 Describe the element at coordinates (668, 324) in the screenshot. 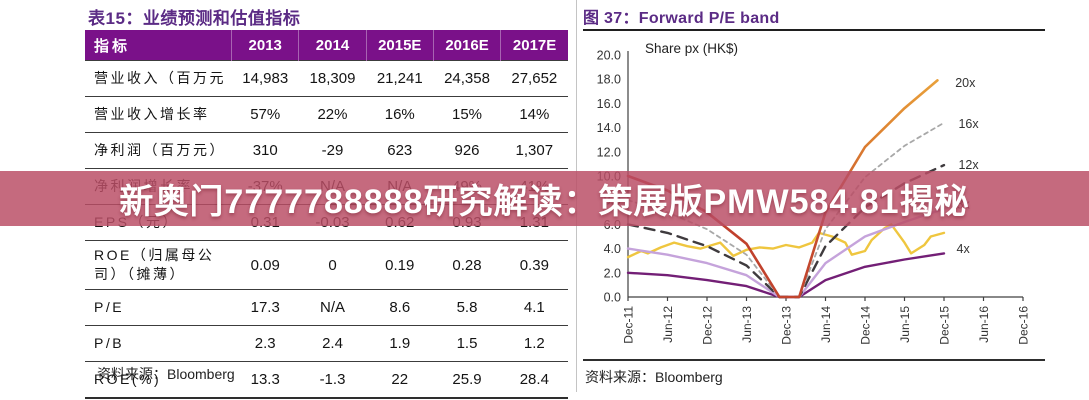

I see `x-tick-label: Jun-12` at that location.